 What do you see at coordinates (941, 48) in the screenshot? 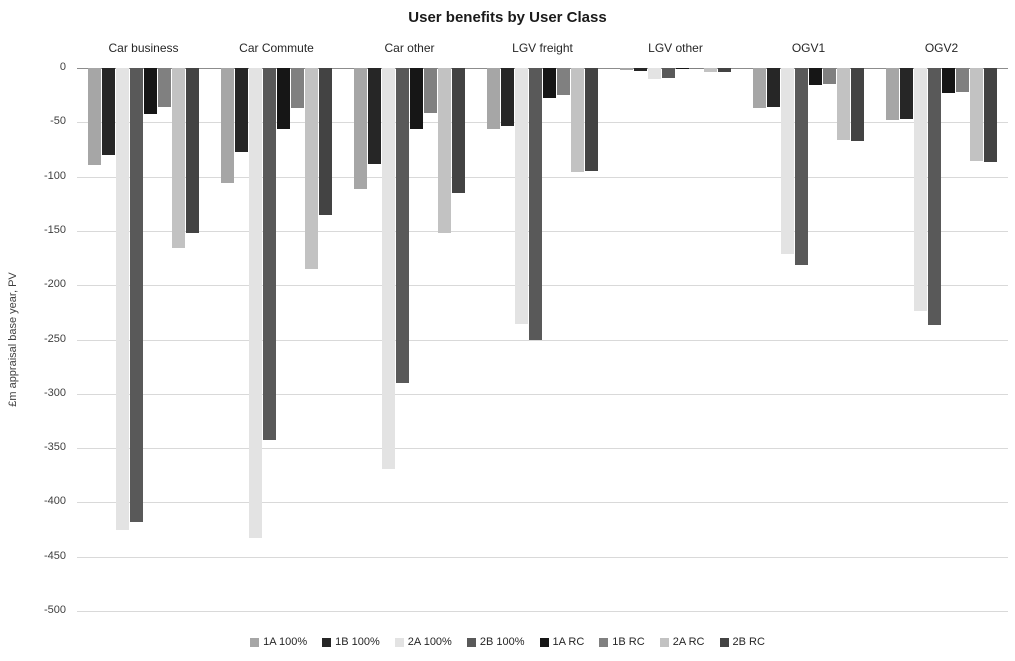
I see `category-label: OGV2` at bounding box center [941, 48].